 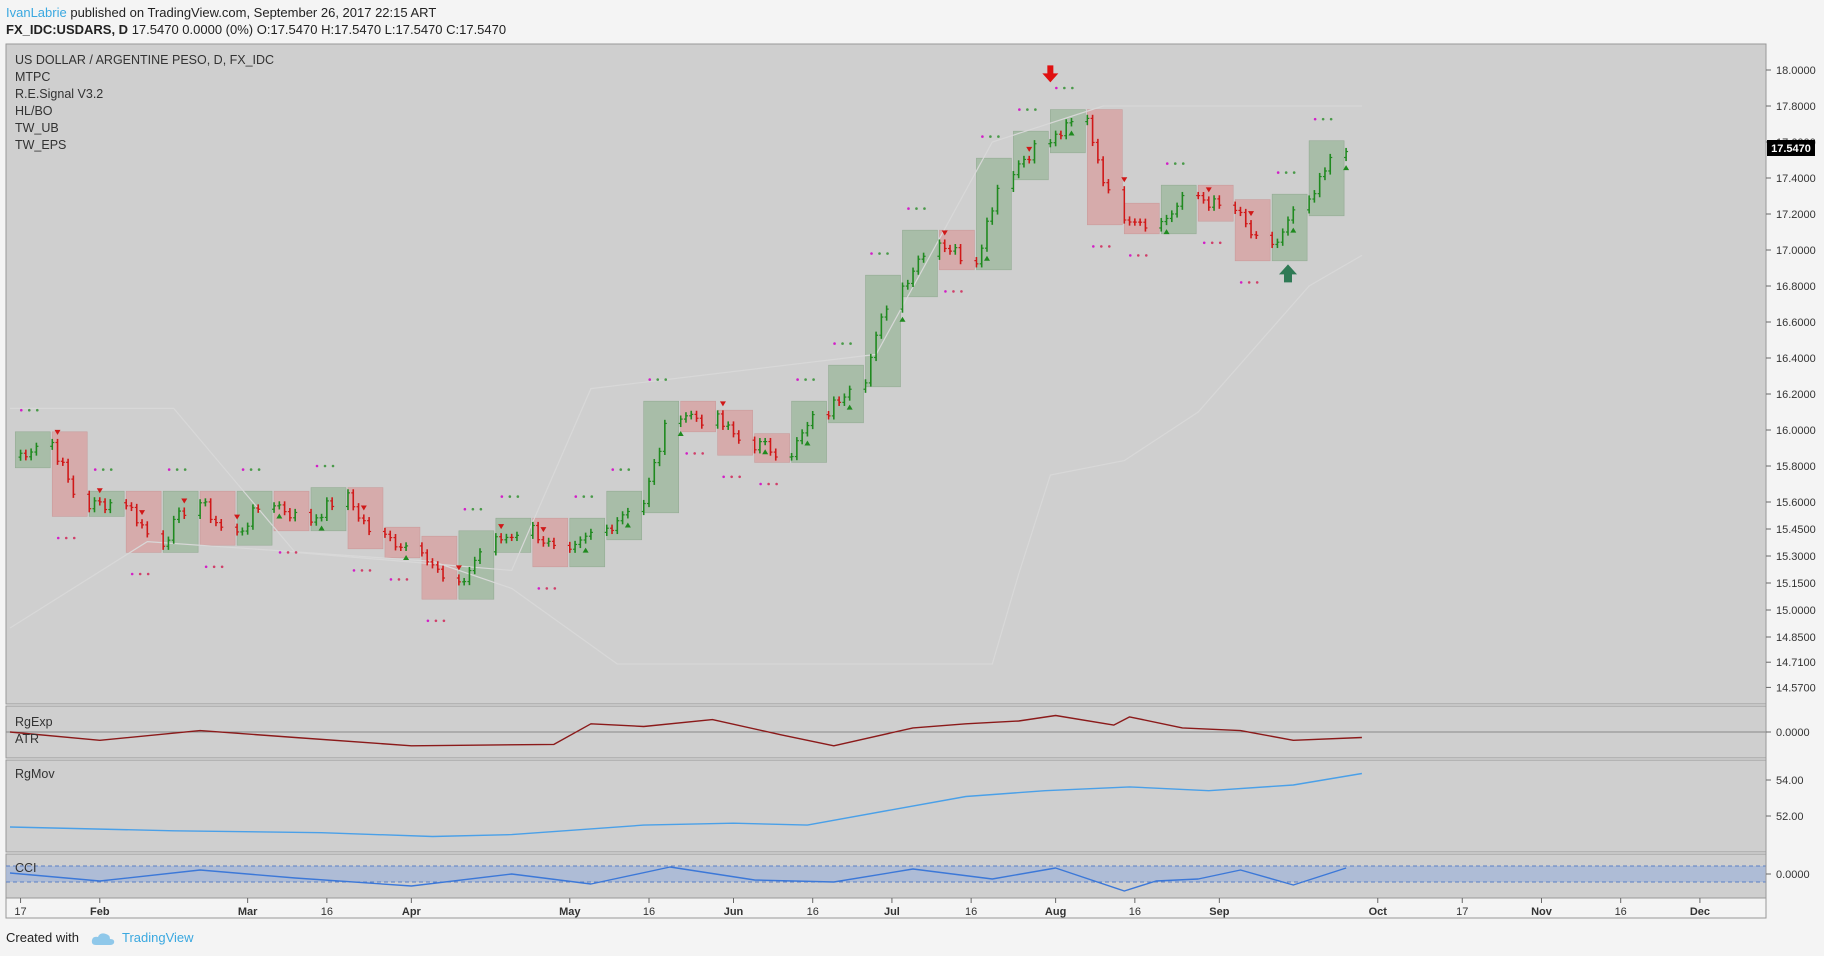 I want to click on indicator-tw-ub: TW_UB, so click(x=37, y=128).